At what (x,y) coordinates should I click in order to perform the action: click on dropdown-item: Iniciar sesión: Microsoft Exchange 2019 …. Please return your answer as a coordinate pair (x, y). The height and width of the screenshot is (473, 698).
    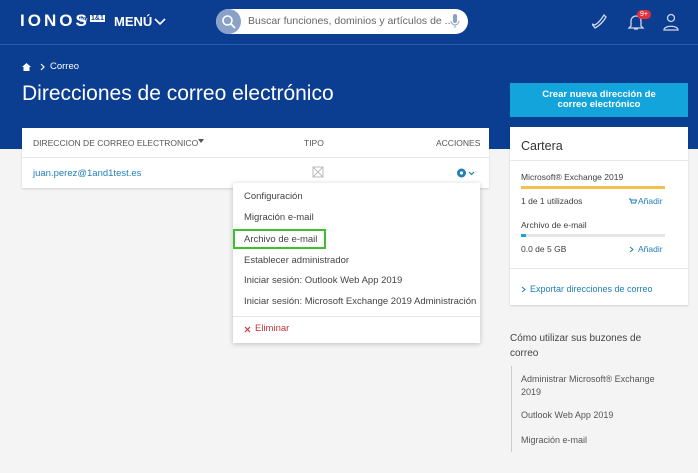
    Looking at the image, I should click on (360, 301).